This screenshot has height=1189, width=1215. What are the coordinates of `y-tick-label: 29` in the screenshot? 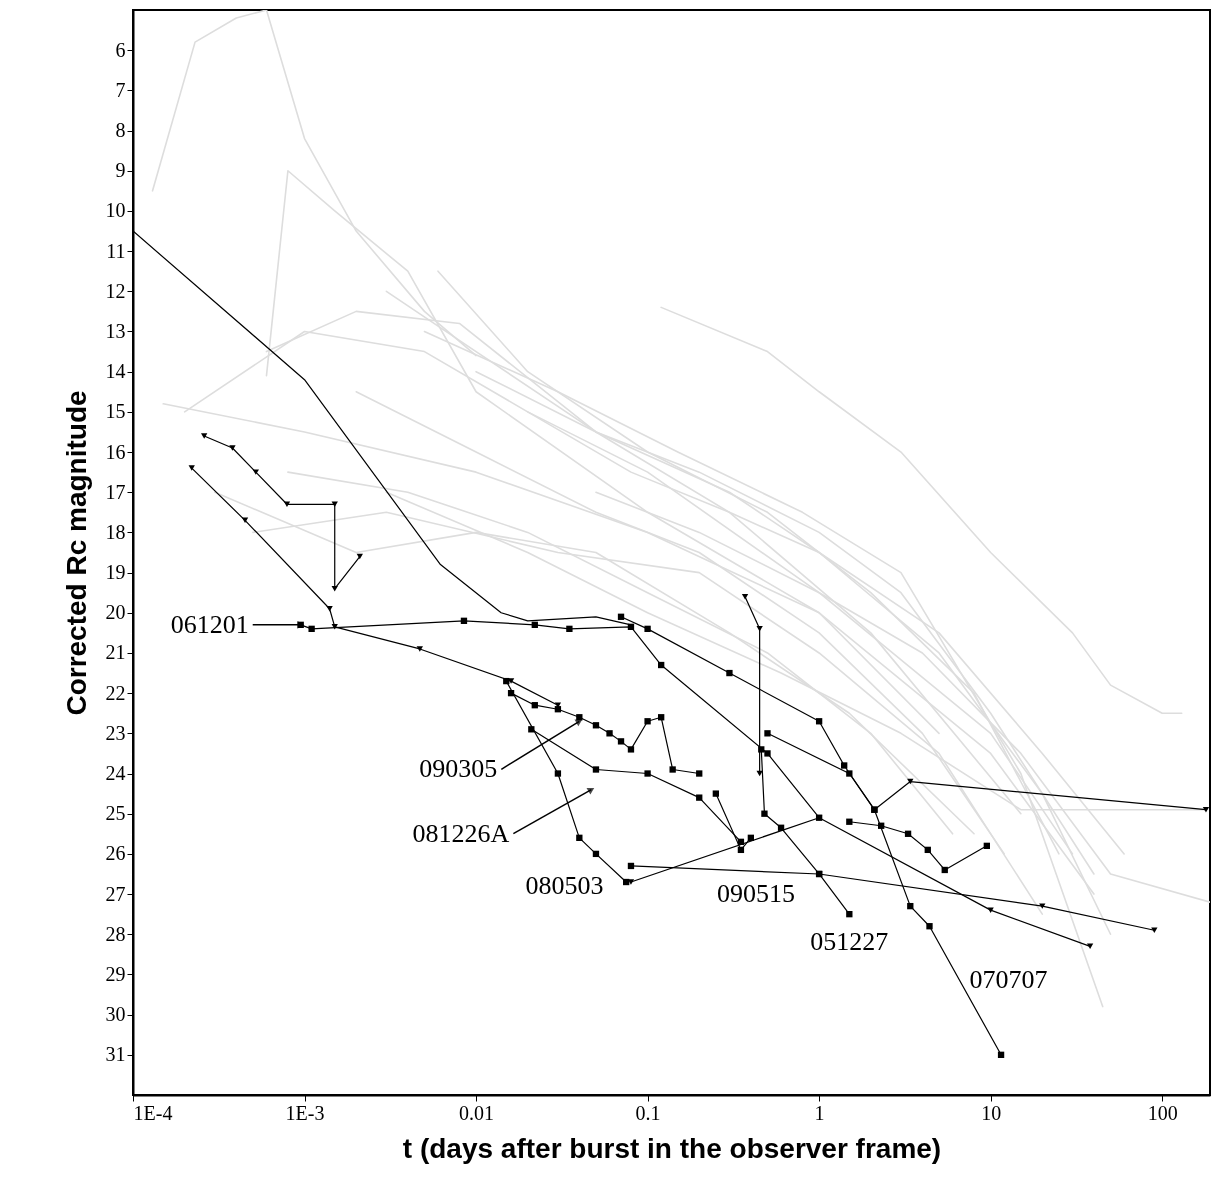 It's located at (115, 973).